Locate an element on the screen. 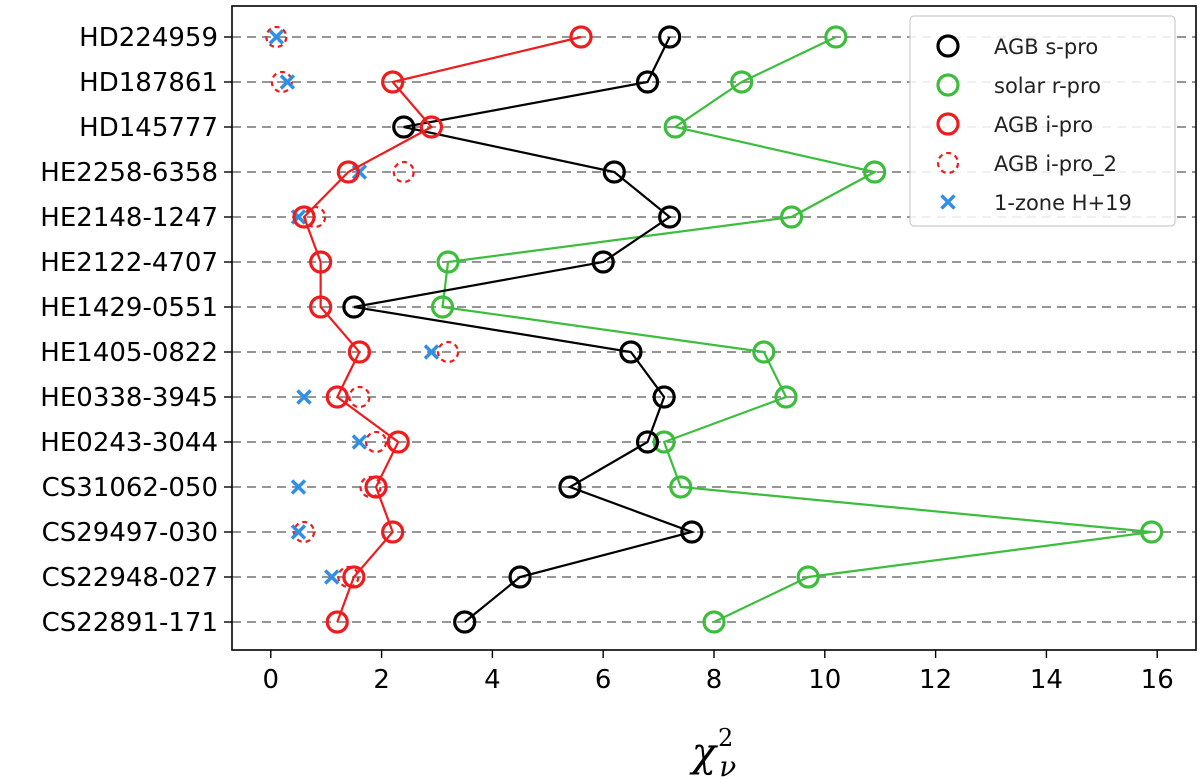  legend-label: AGB i-pro_2 is located at coordinates (1055, 164).